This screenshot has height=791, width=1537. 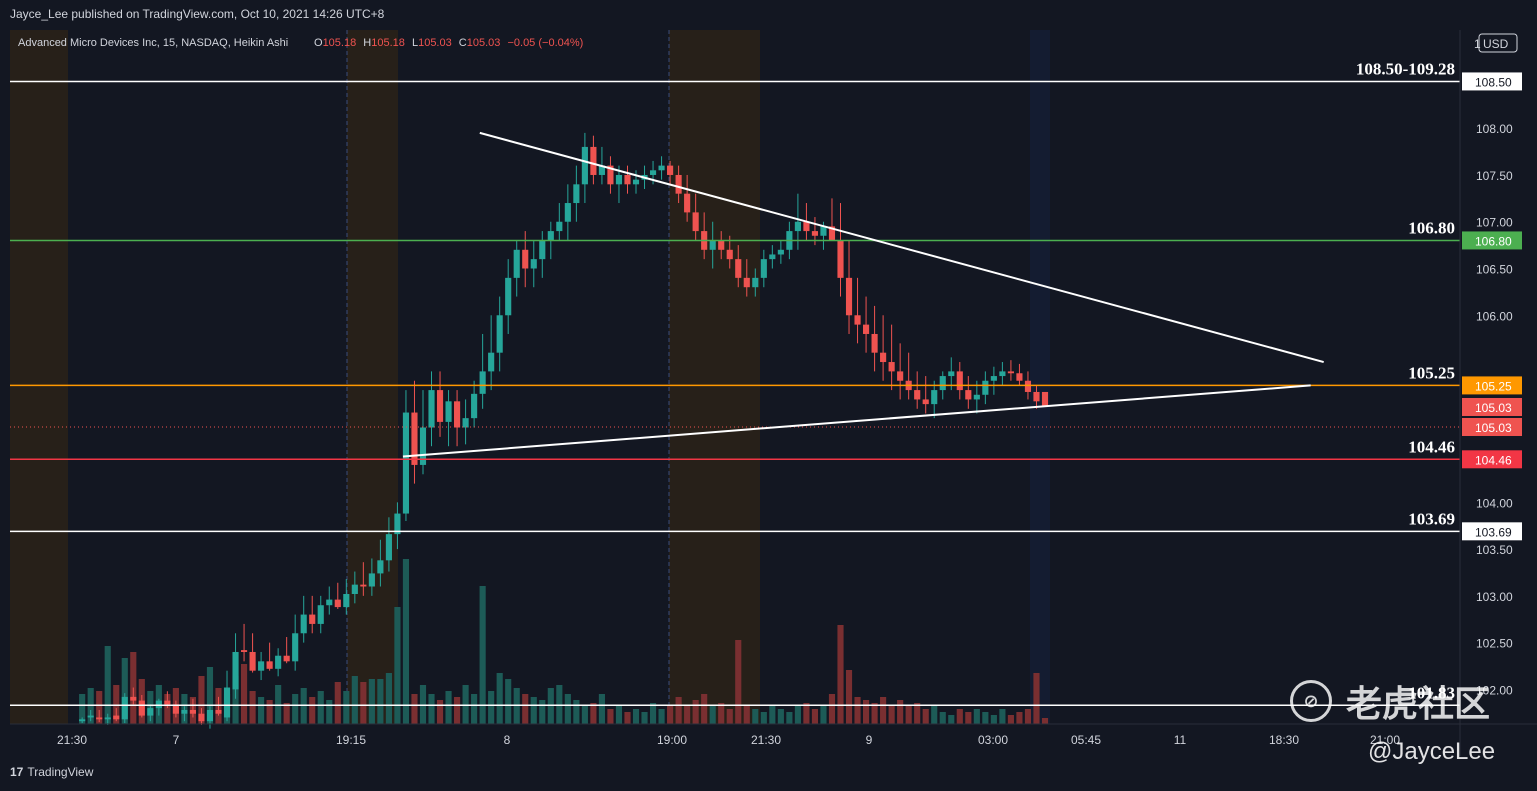 I want to click on open-label: O, so click(x=318, y=43).